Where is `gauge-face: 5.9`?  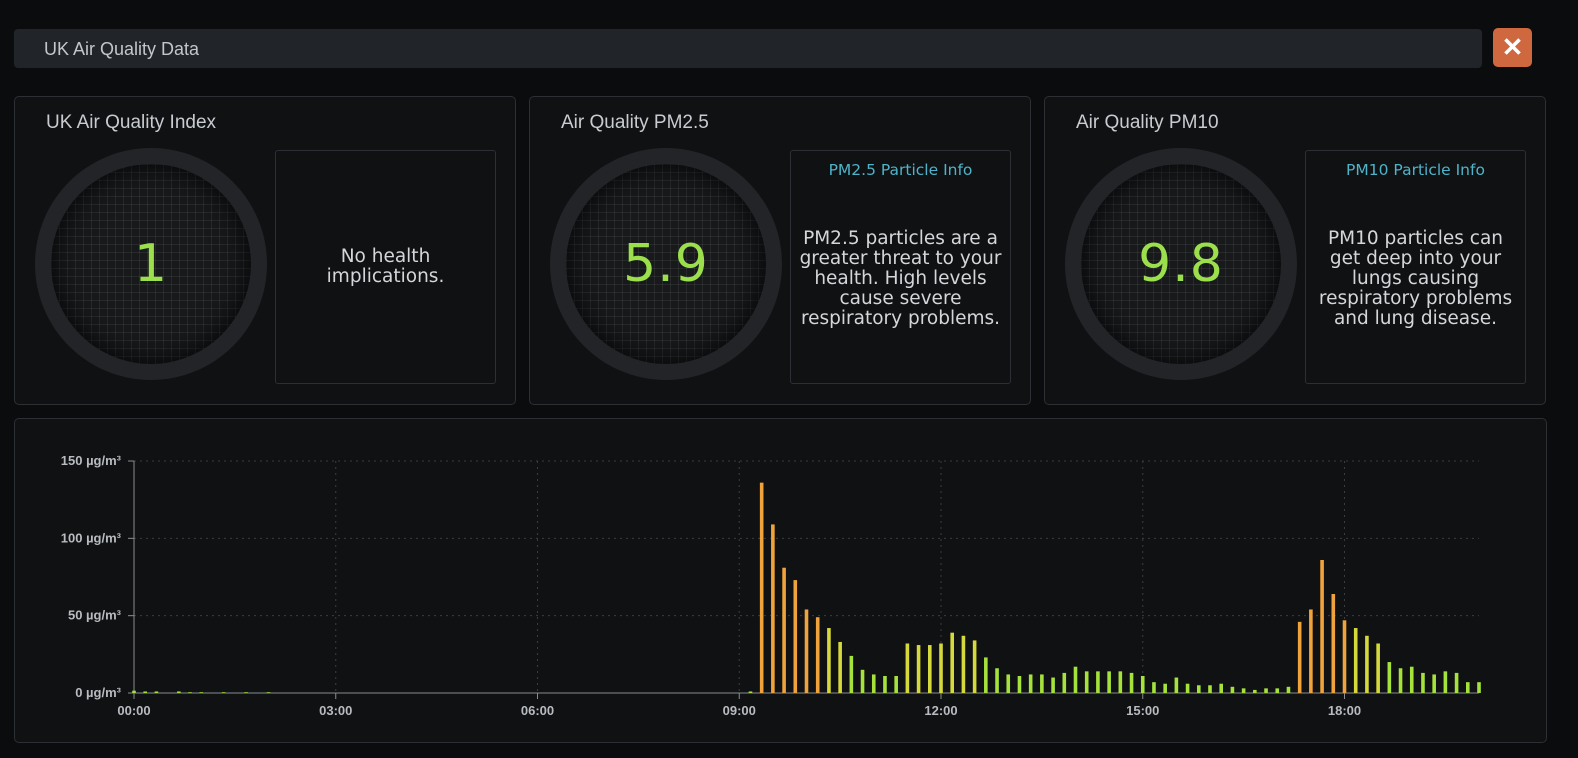
gauge-face: 5.9 is located at coordinates (666, 264).